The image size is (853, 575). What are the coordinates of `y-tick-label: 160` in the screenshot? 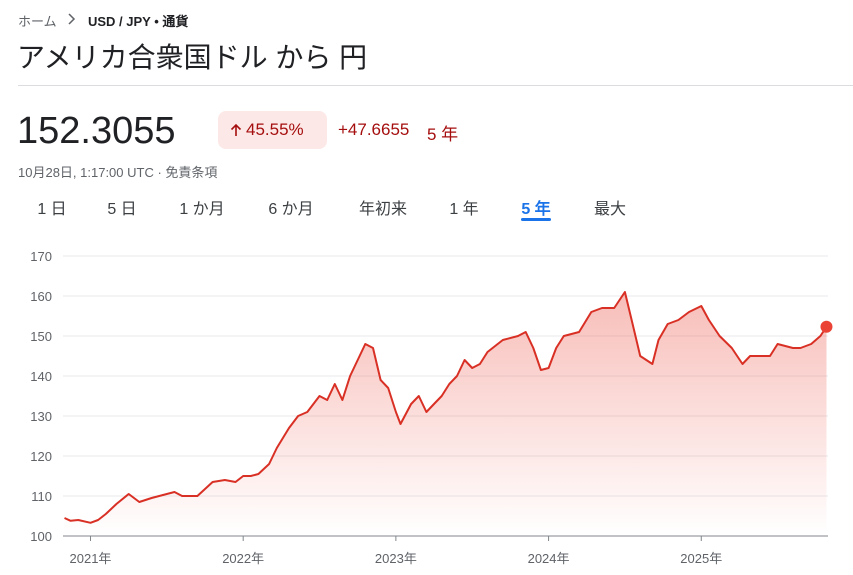 It's located at (41, 296).